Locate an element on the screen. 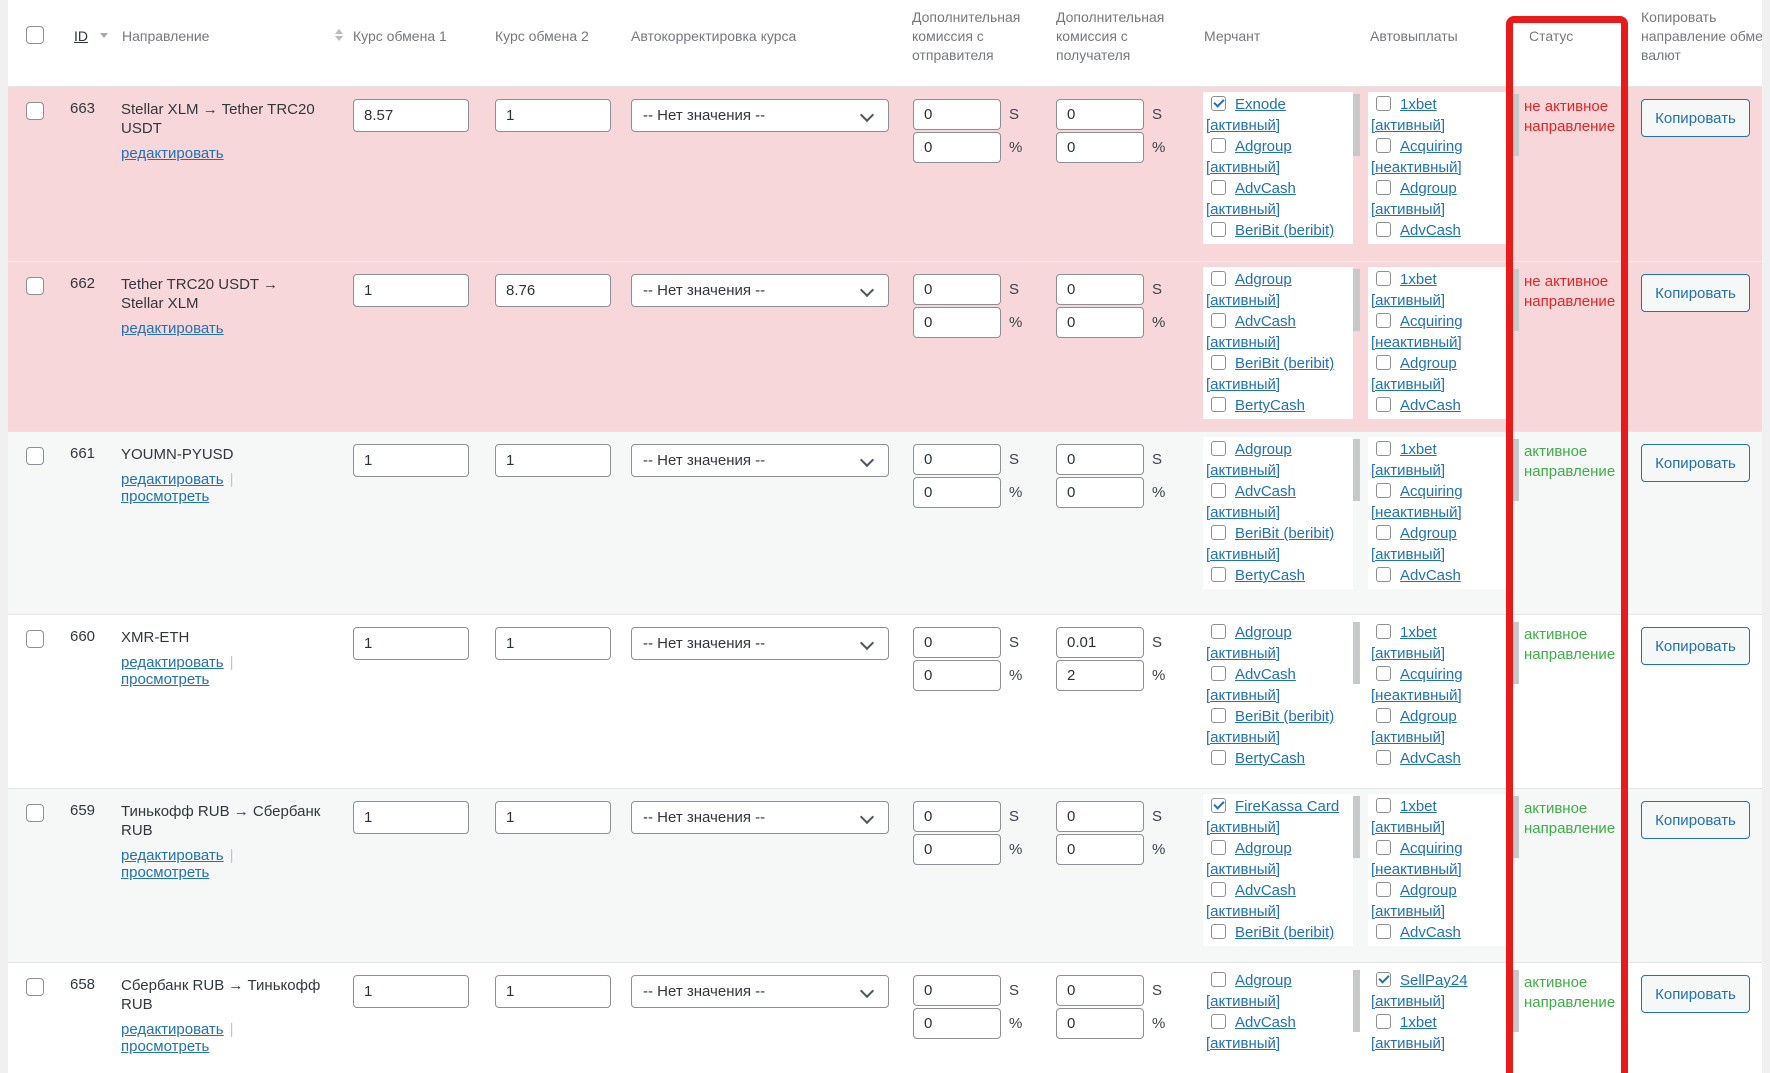 The height and width of the screenshot is (1073, 1770). sort-icon is located at coordinates (339, 35).